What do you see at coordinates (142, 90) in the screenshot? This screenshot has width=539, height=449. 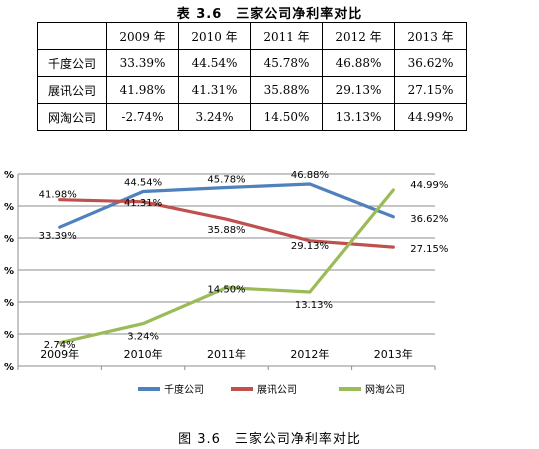 I see `table-cell: 41.98%` at bounding box center [142, 90].